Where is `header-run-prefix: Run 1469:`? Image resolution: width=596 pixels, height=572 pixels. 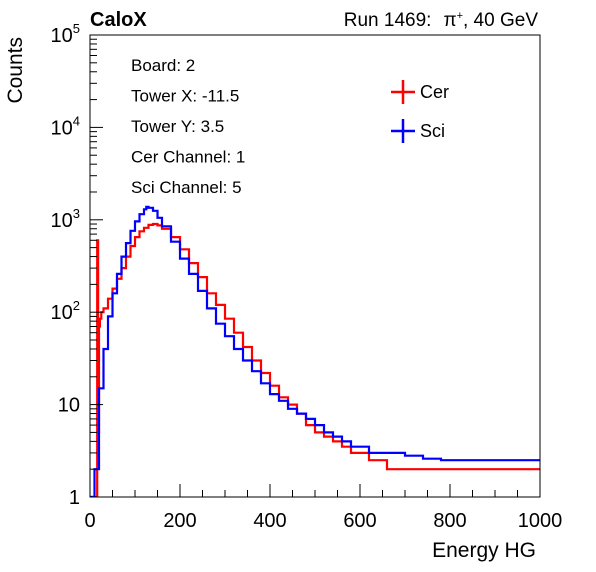
header-run-prefix: Run 1469: is located at coordinates (388, 20).